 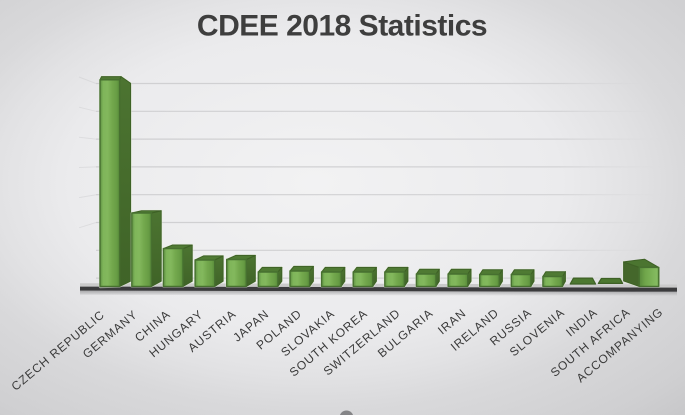 What do you see at coordinates (342, 26) in the screenshot?
I see `svg-text: CDEE 2018 Statistics` at bounding box center [342, 26].